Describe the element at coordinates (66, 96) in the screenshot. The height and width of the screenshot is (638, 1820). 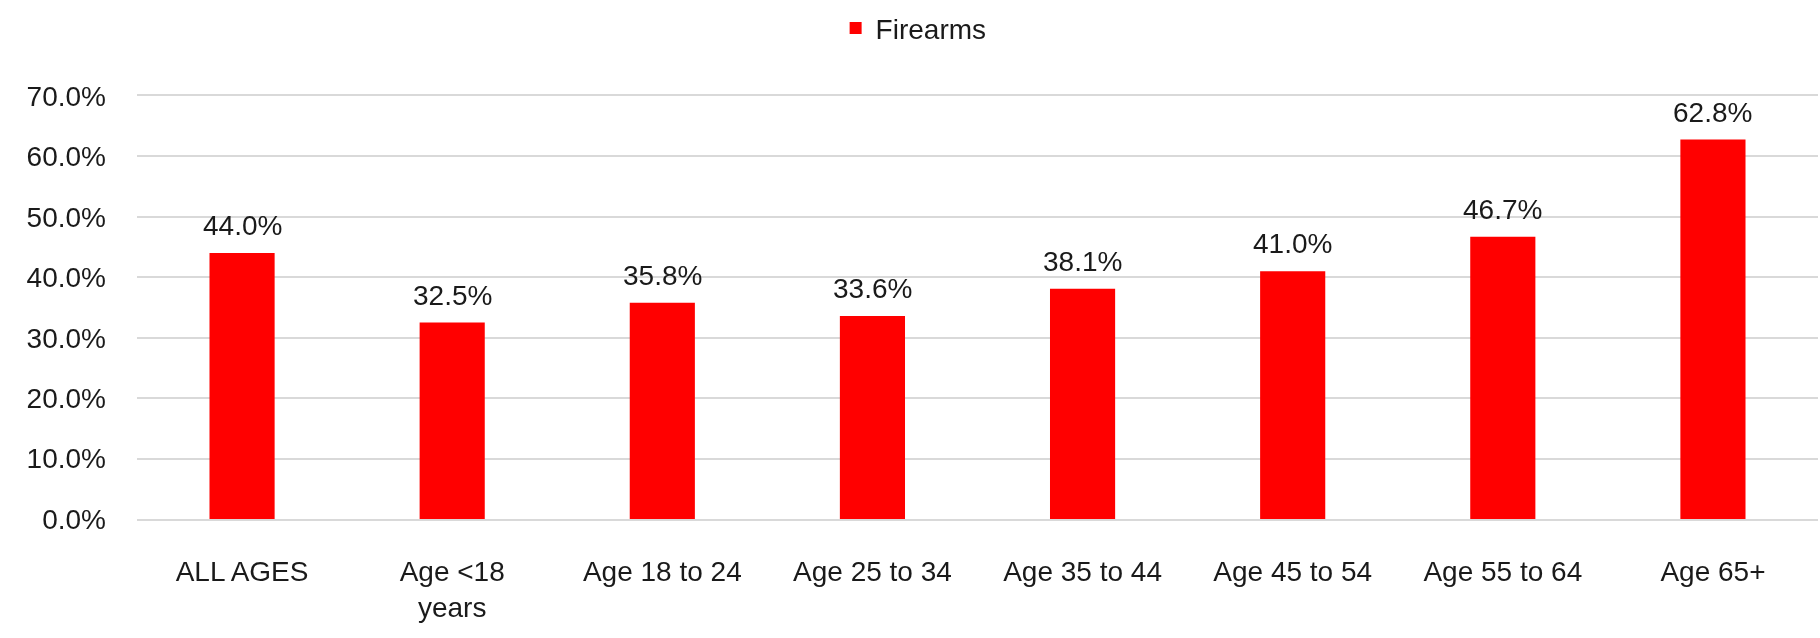
I see `y-tick-label: 70.0%` at that location.